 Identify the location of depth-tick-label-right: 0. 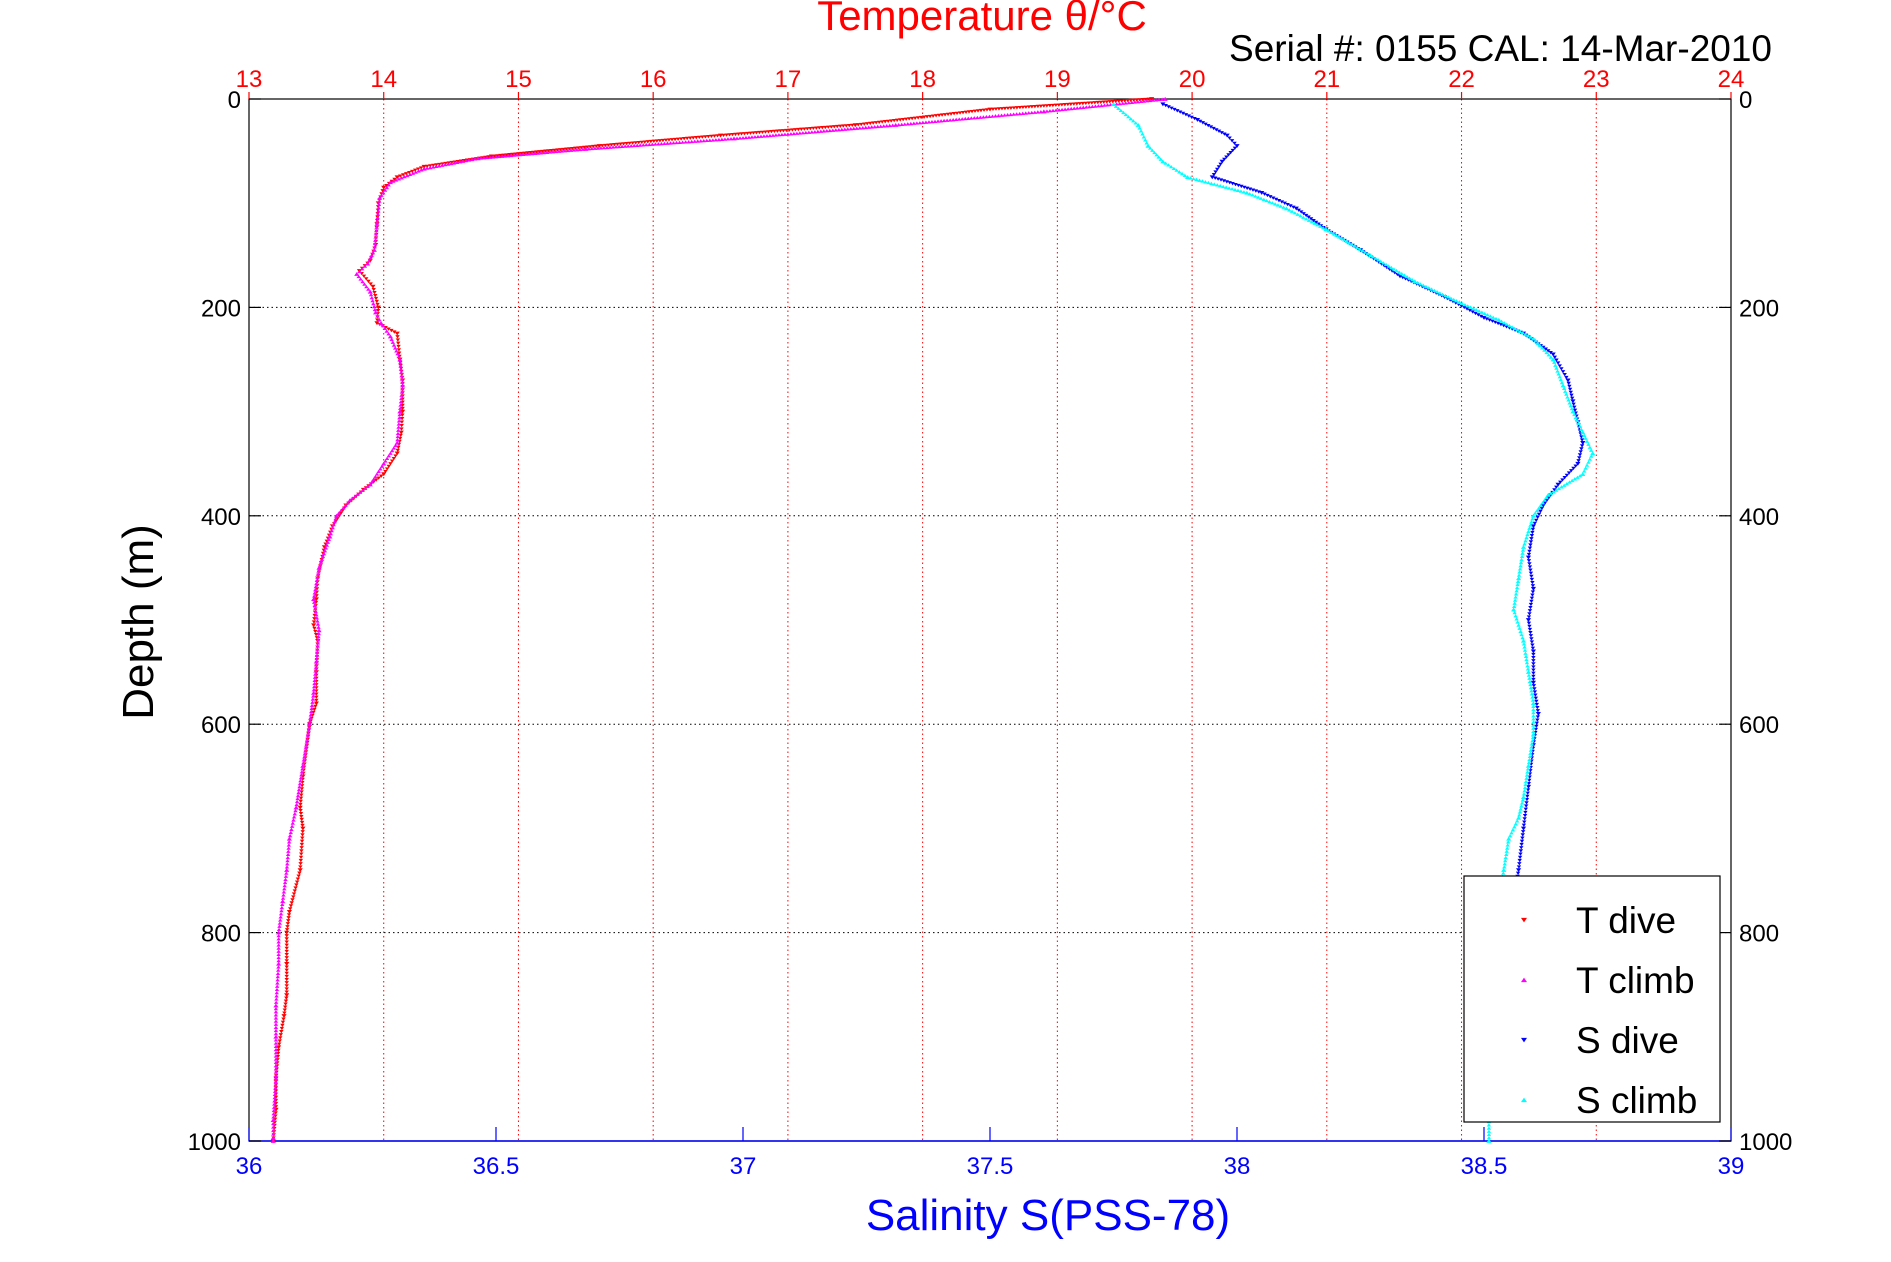
(1745, 100).